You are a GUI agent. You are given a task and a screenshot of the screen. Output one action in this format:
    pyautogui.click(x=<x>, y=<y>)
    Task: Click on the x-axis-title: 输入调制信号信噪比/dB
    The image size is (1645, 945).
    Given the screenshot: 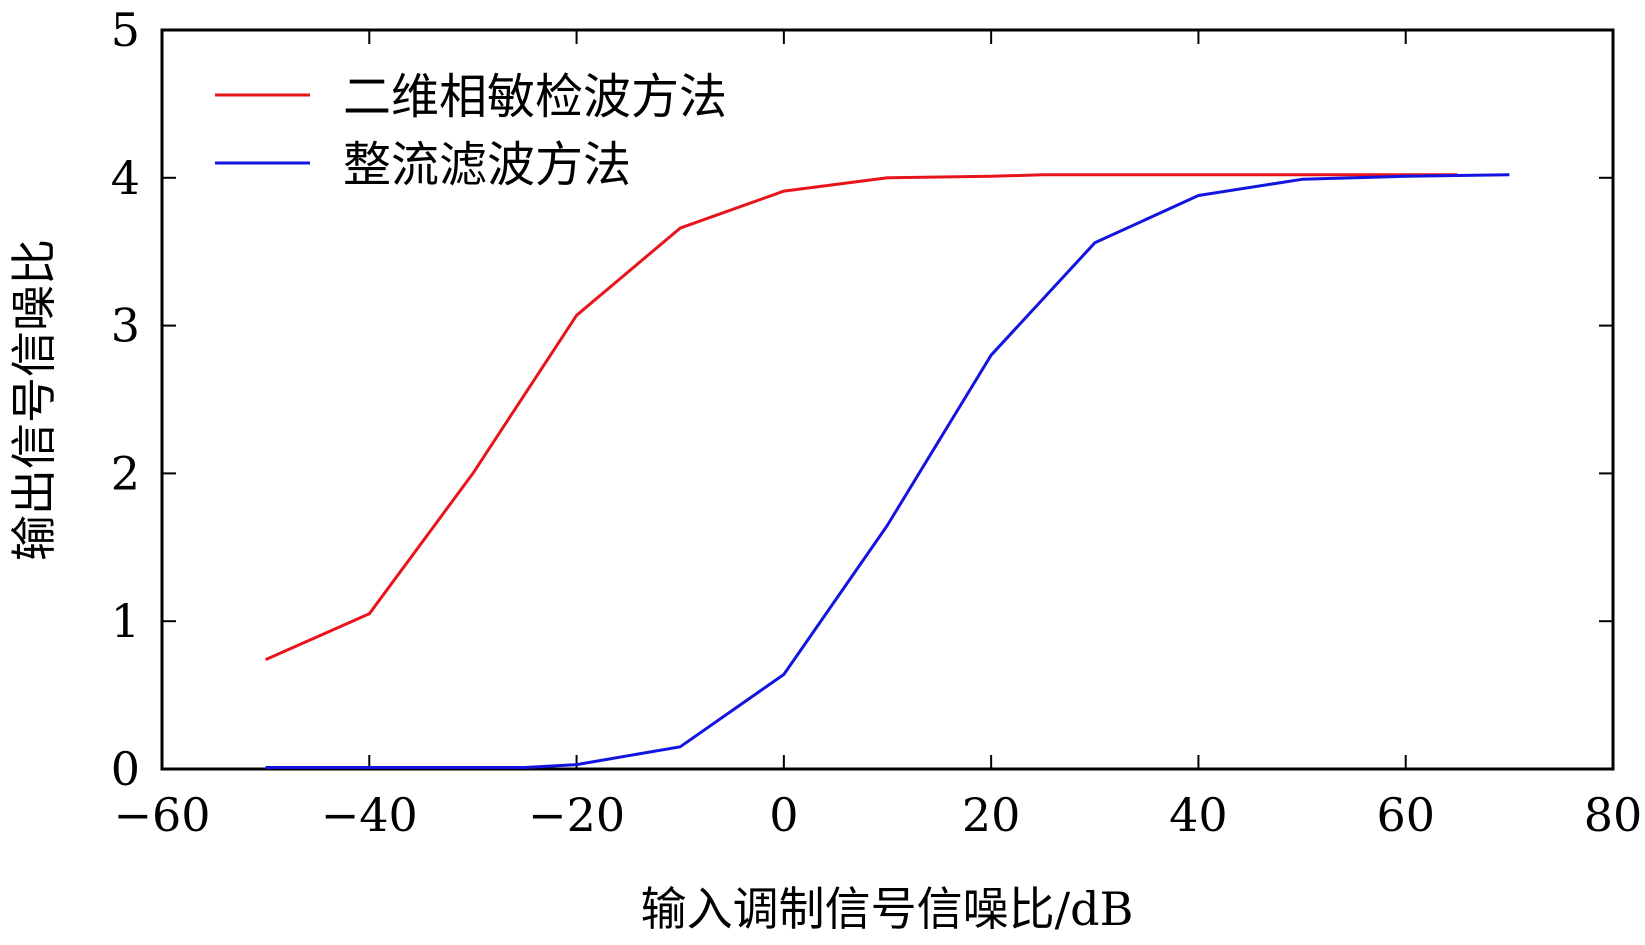 What is the action you would take?
    pyautogui.click(x=887, y=909)
    